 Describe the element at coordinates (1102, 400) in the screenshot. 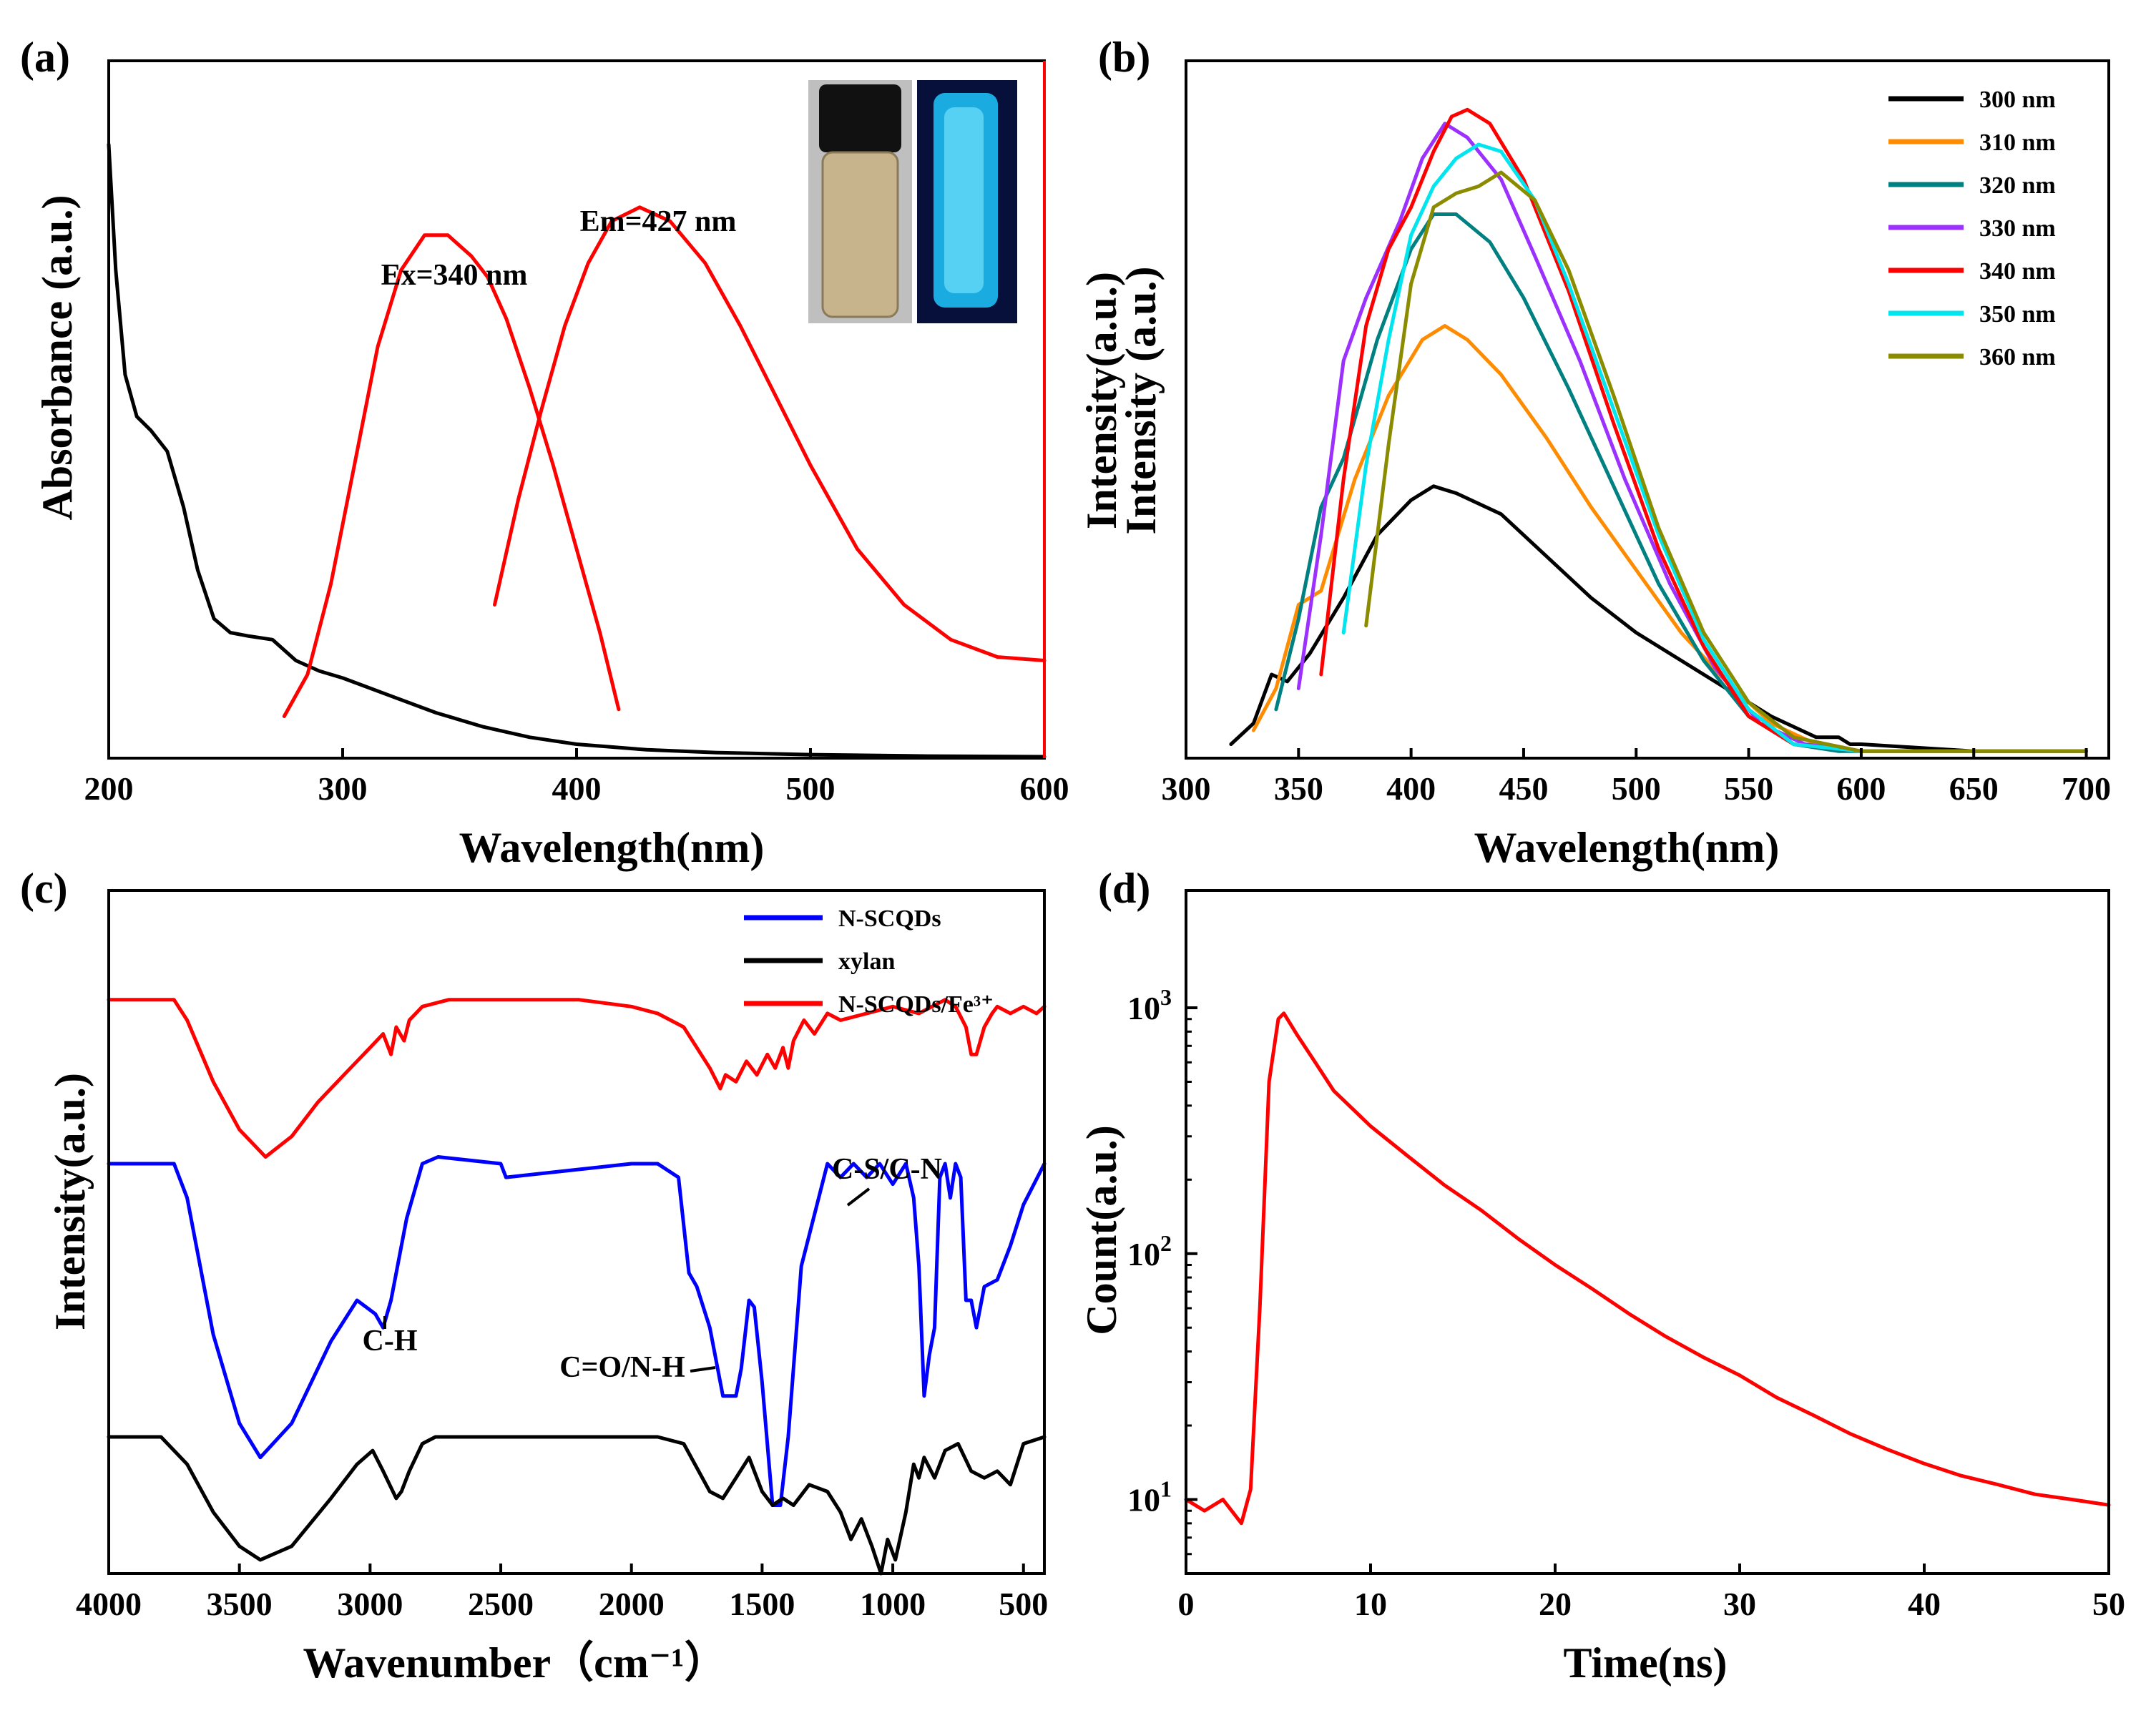

I see `panel-b-y-axis-title: Intensity(a.u.)` at that location.